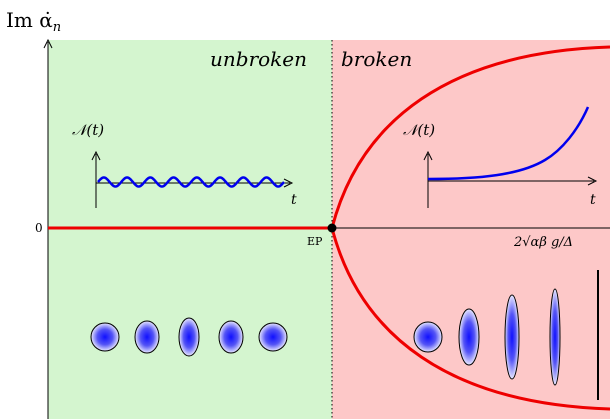  Describe the element at coordinates (88, 130) in the screenshot. I see `inset-left-y-label: 𝒩(t)` at that location.